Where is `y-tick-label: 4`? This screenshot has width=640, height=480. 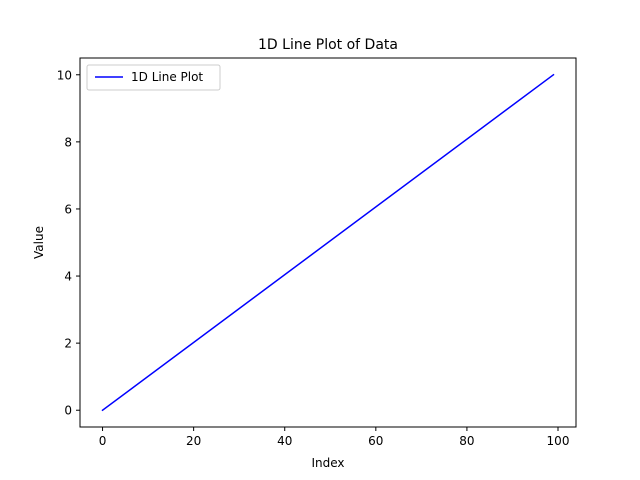 y-tick-label: 4 is located at coordinates (68, 277).